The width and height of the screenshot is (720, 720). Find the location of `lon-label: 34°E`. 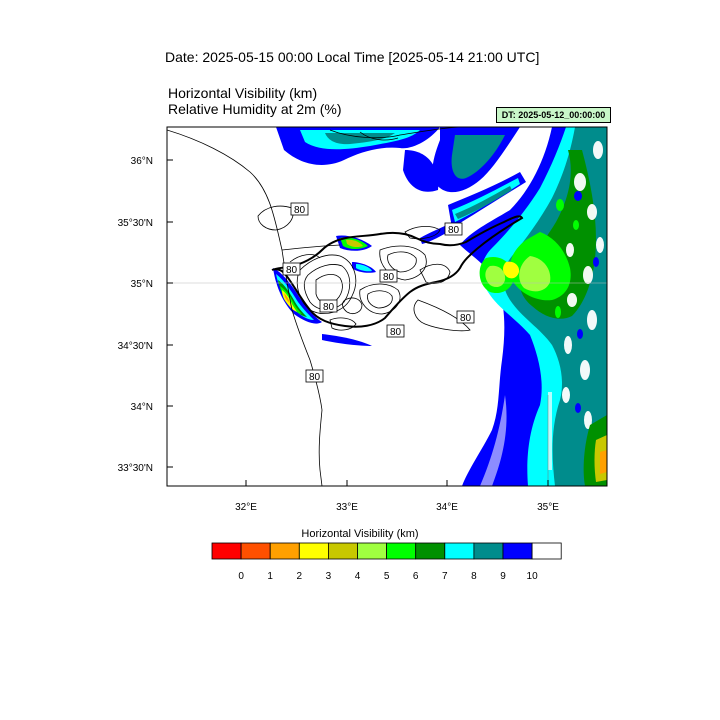

lon-label: 34°E is located at coordinates (447, 507).